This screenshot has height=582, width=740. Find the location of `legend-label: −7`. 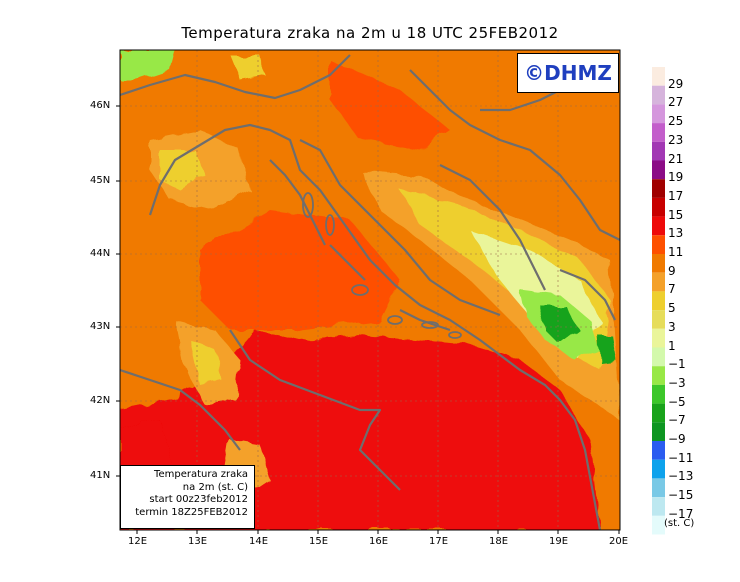

legend-label: −7 is located at coordinates (677, 420).